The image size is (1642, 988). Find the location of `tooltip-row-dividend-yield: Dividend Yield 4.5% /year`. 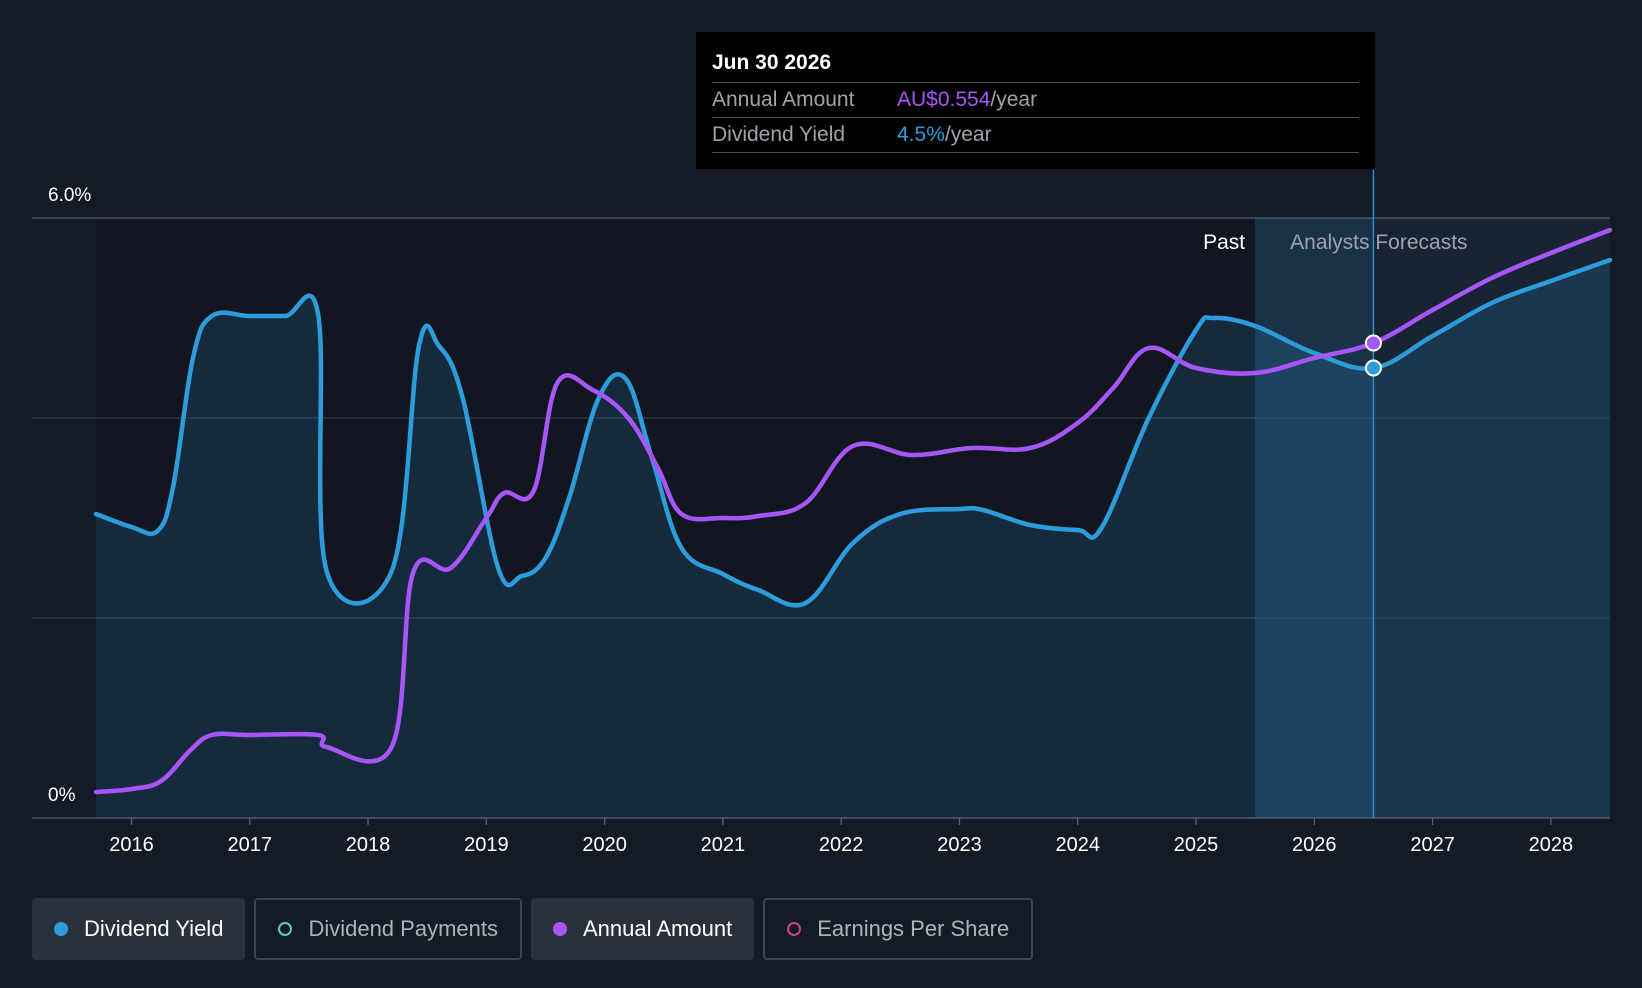

tooltip-row-dividend-yield: Dividend Yield 4.5% /year is located at coordinates (1035, 135).